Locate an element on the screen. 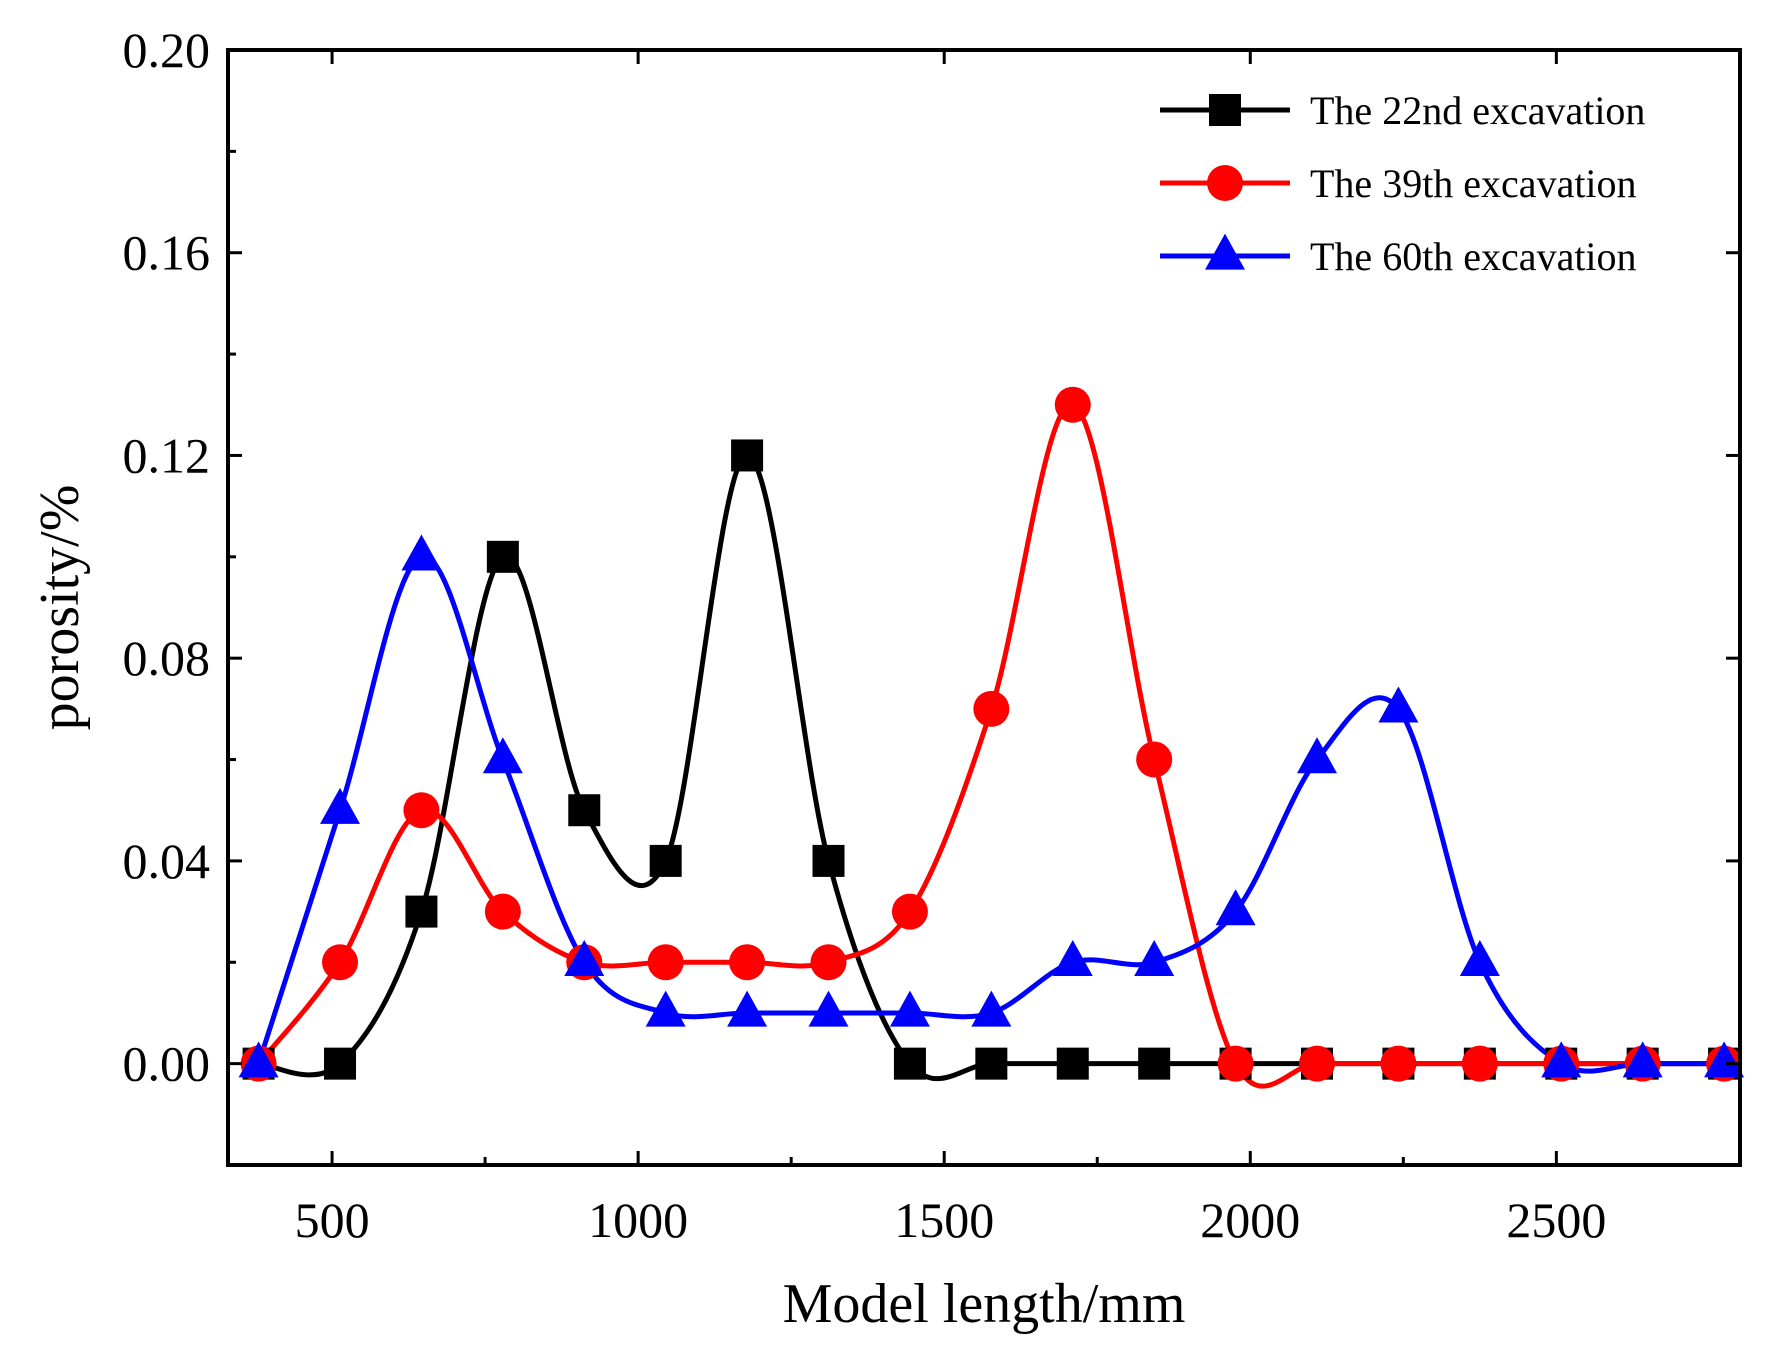  x-tick-label: 2500 is located at coordinates (1556, 1220).